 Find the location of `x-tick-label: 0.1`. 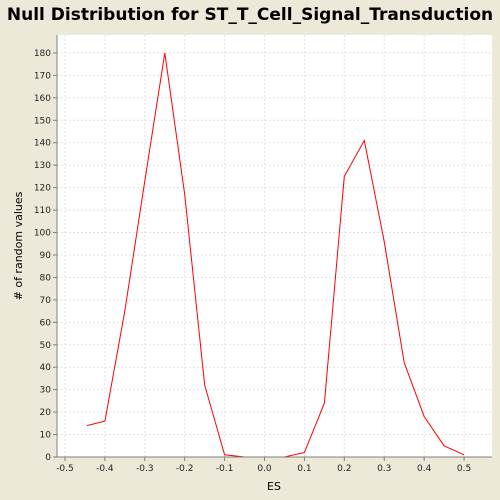

x-tick-label: 0.1 is located at coordinates (304, 469).